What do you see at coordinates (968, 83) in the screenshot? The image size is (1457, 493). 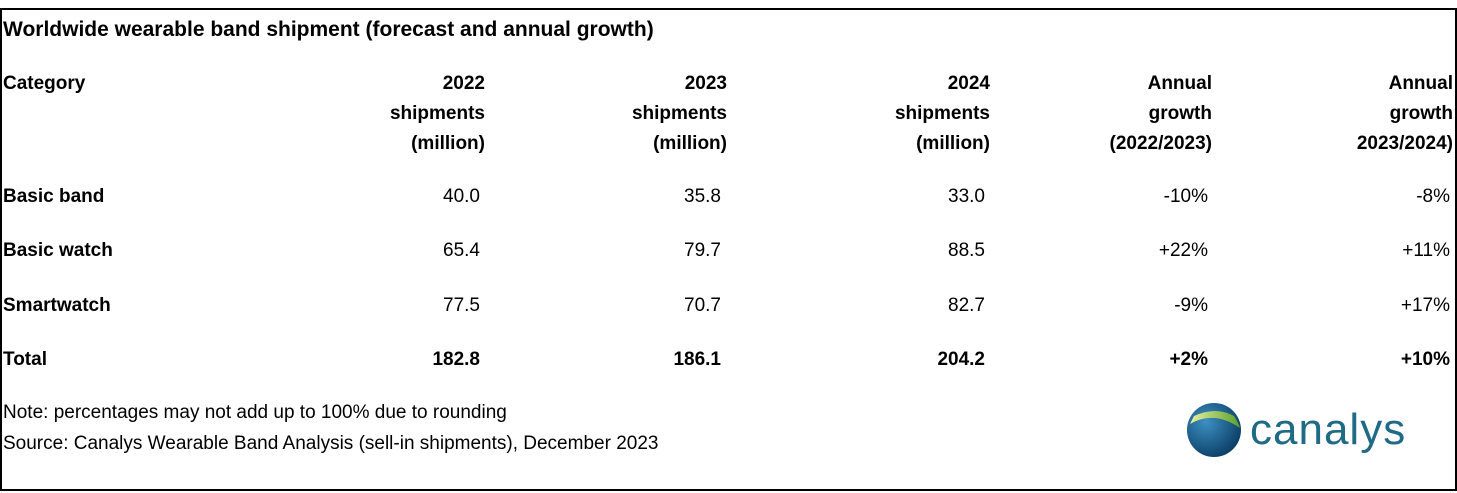 I see `column-header-line: 2024` at bounding box center [968, 83].